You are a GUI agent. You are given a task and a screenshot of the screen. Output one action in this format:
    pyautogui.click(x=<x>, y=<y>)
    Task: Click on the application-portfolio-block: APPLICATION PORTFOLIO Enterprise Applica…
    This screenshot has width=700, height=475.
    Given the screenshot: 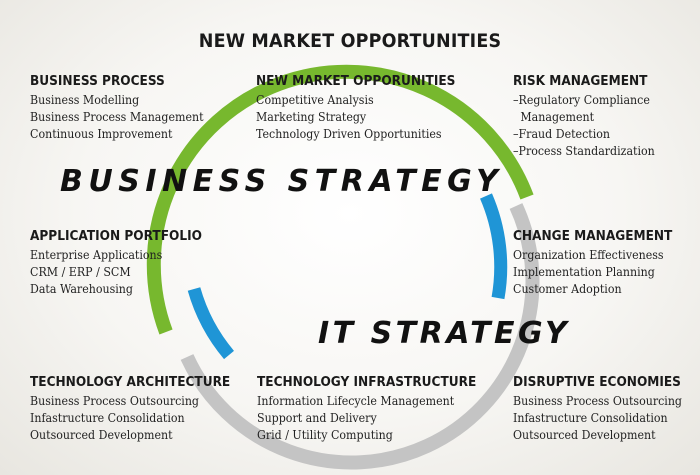 What is the action you would take?
    pyautogui.click(x=125, y=263)
    